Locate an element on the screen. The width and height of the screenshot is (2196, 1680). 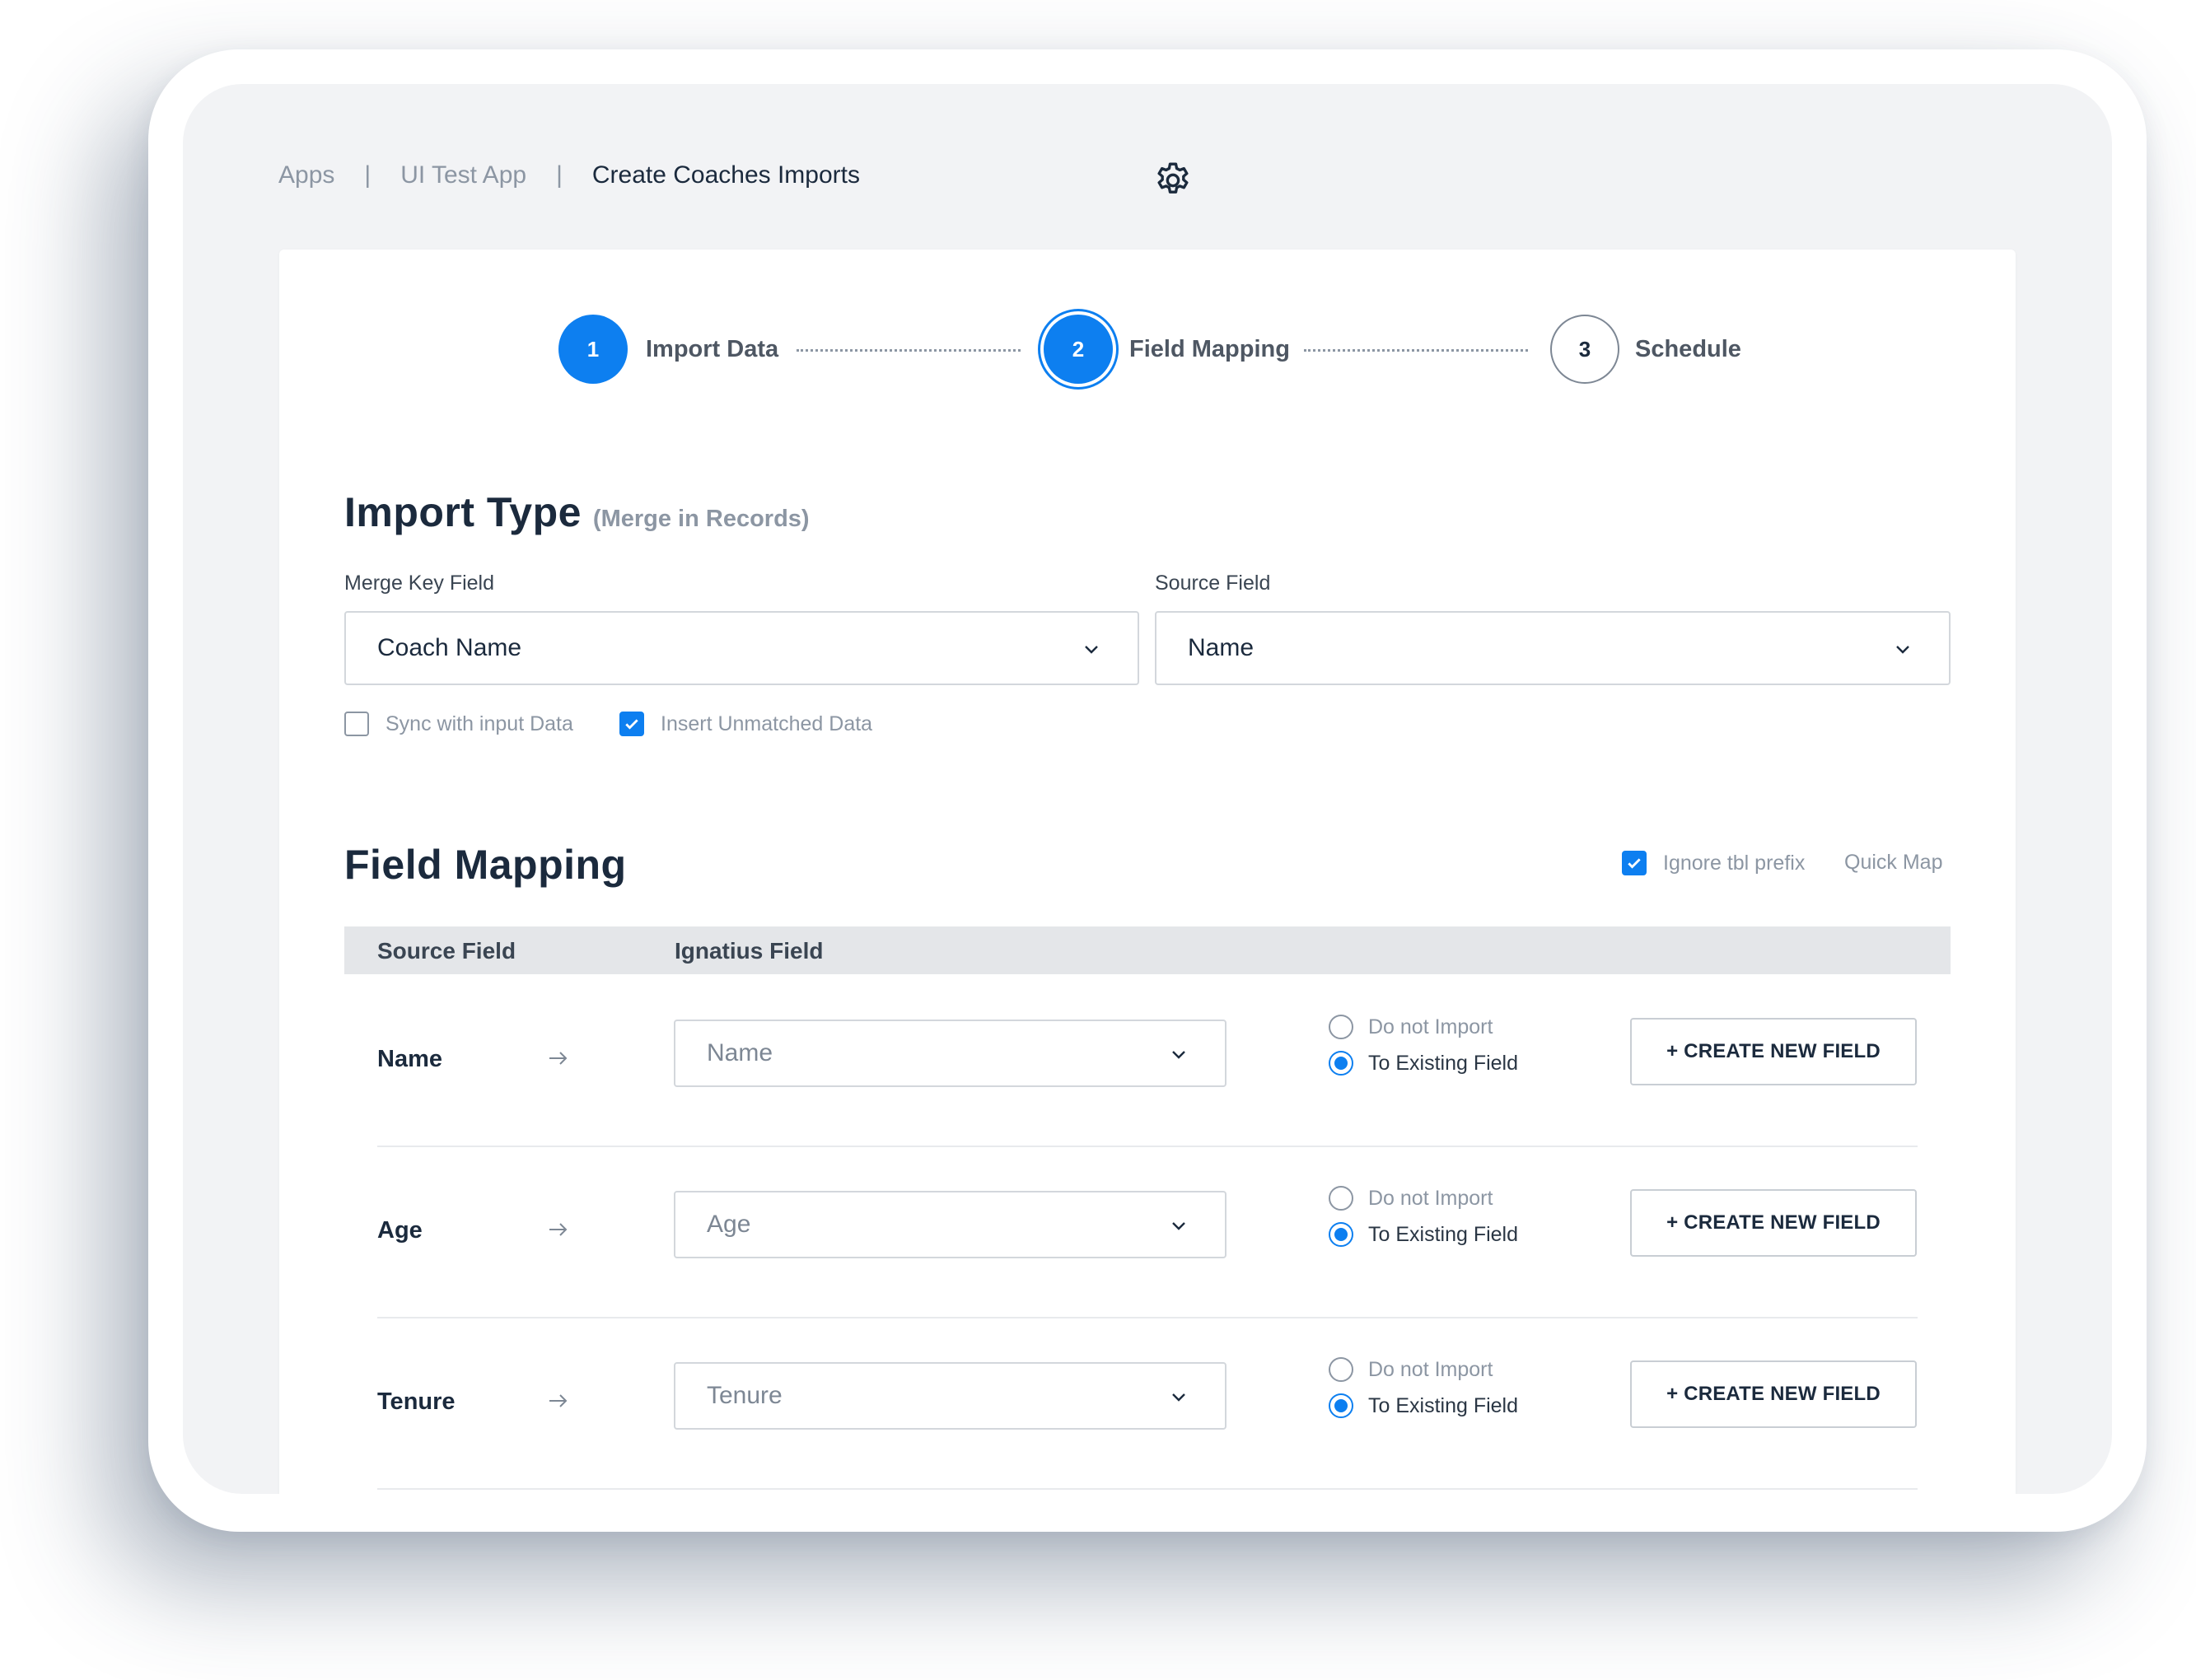
ignore-prefix-label: Ignore tbl prefix is located at coordinates (1734, 863).